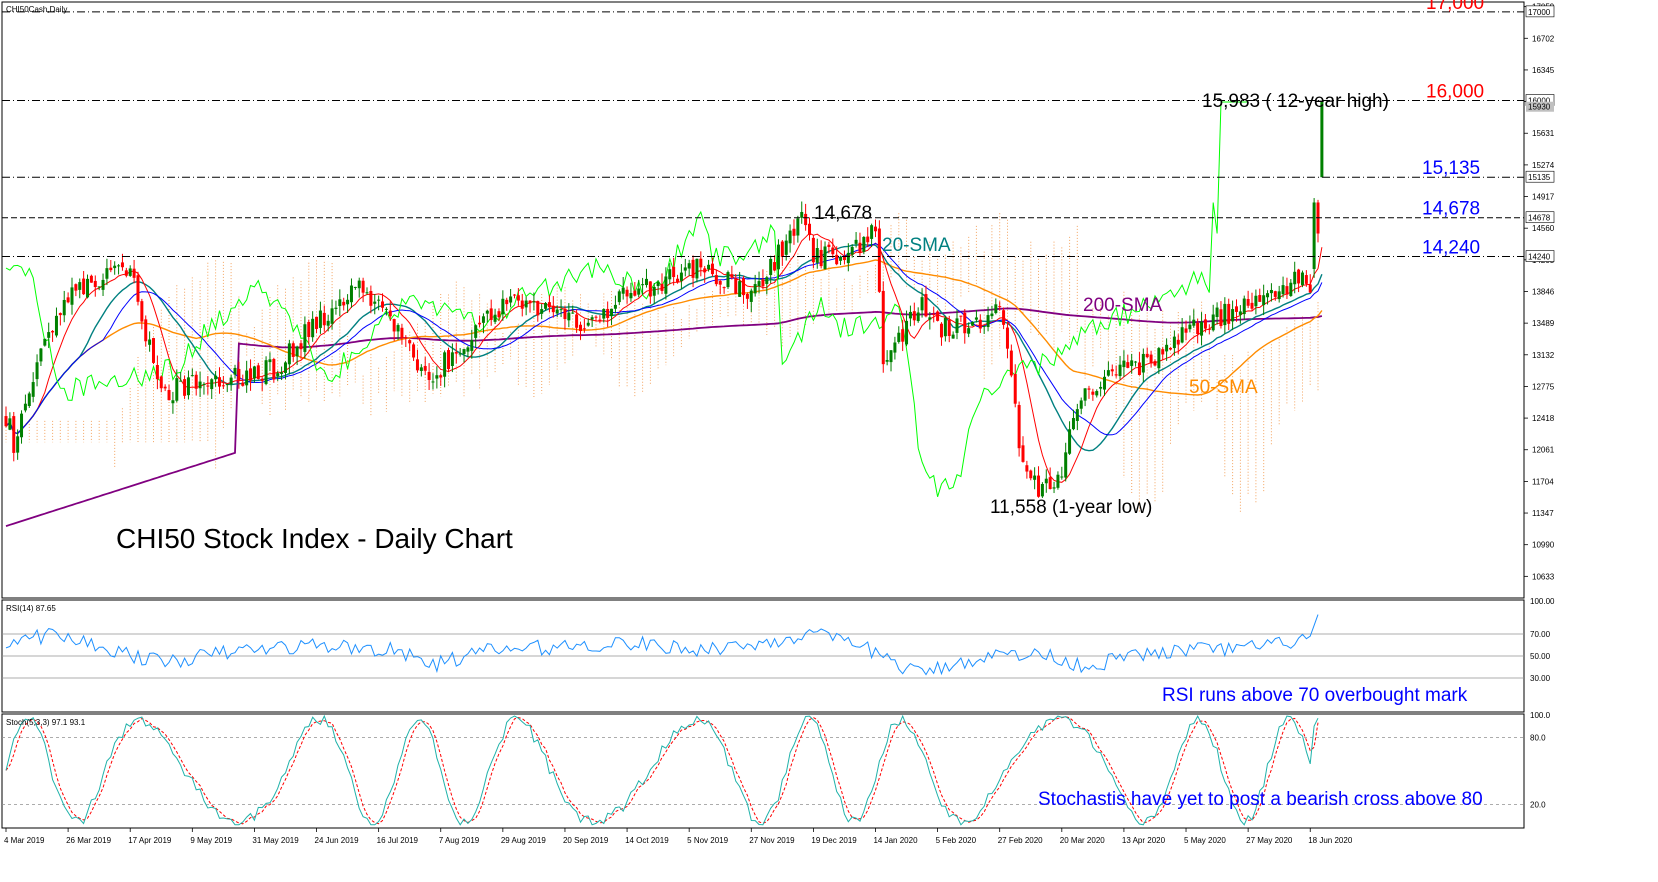 The height and width of the screenshot is (882, 1658). Describe the element at coordinates (1543, 38) in the screenshot. I see `y-tick-label: 16702` at that location.